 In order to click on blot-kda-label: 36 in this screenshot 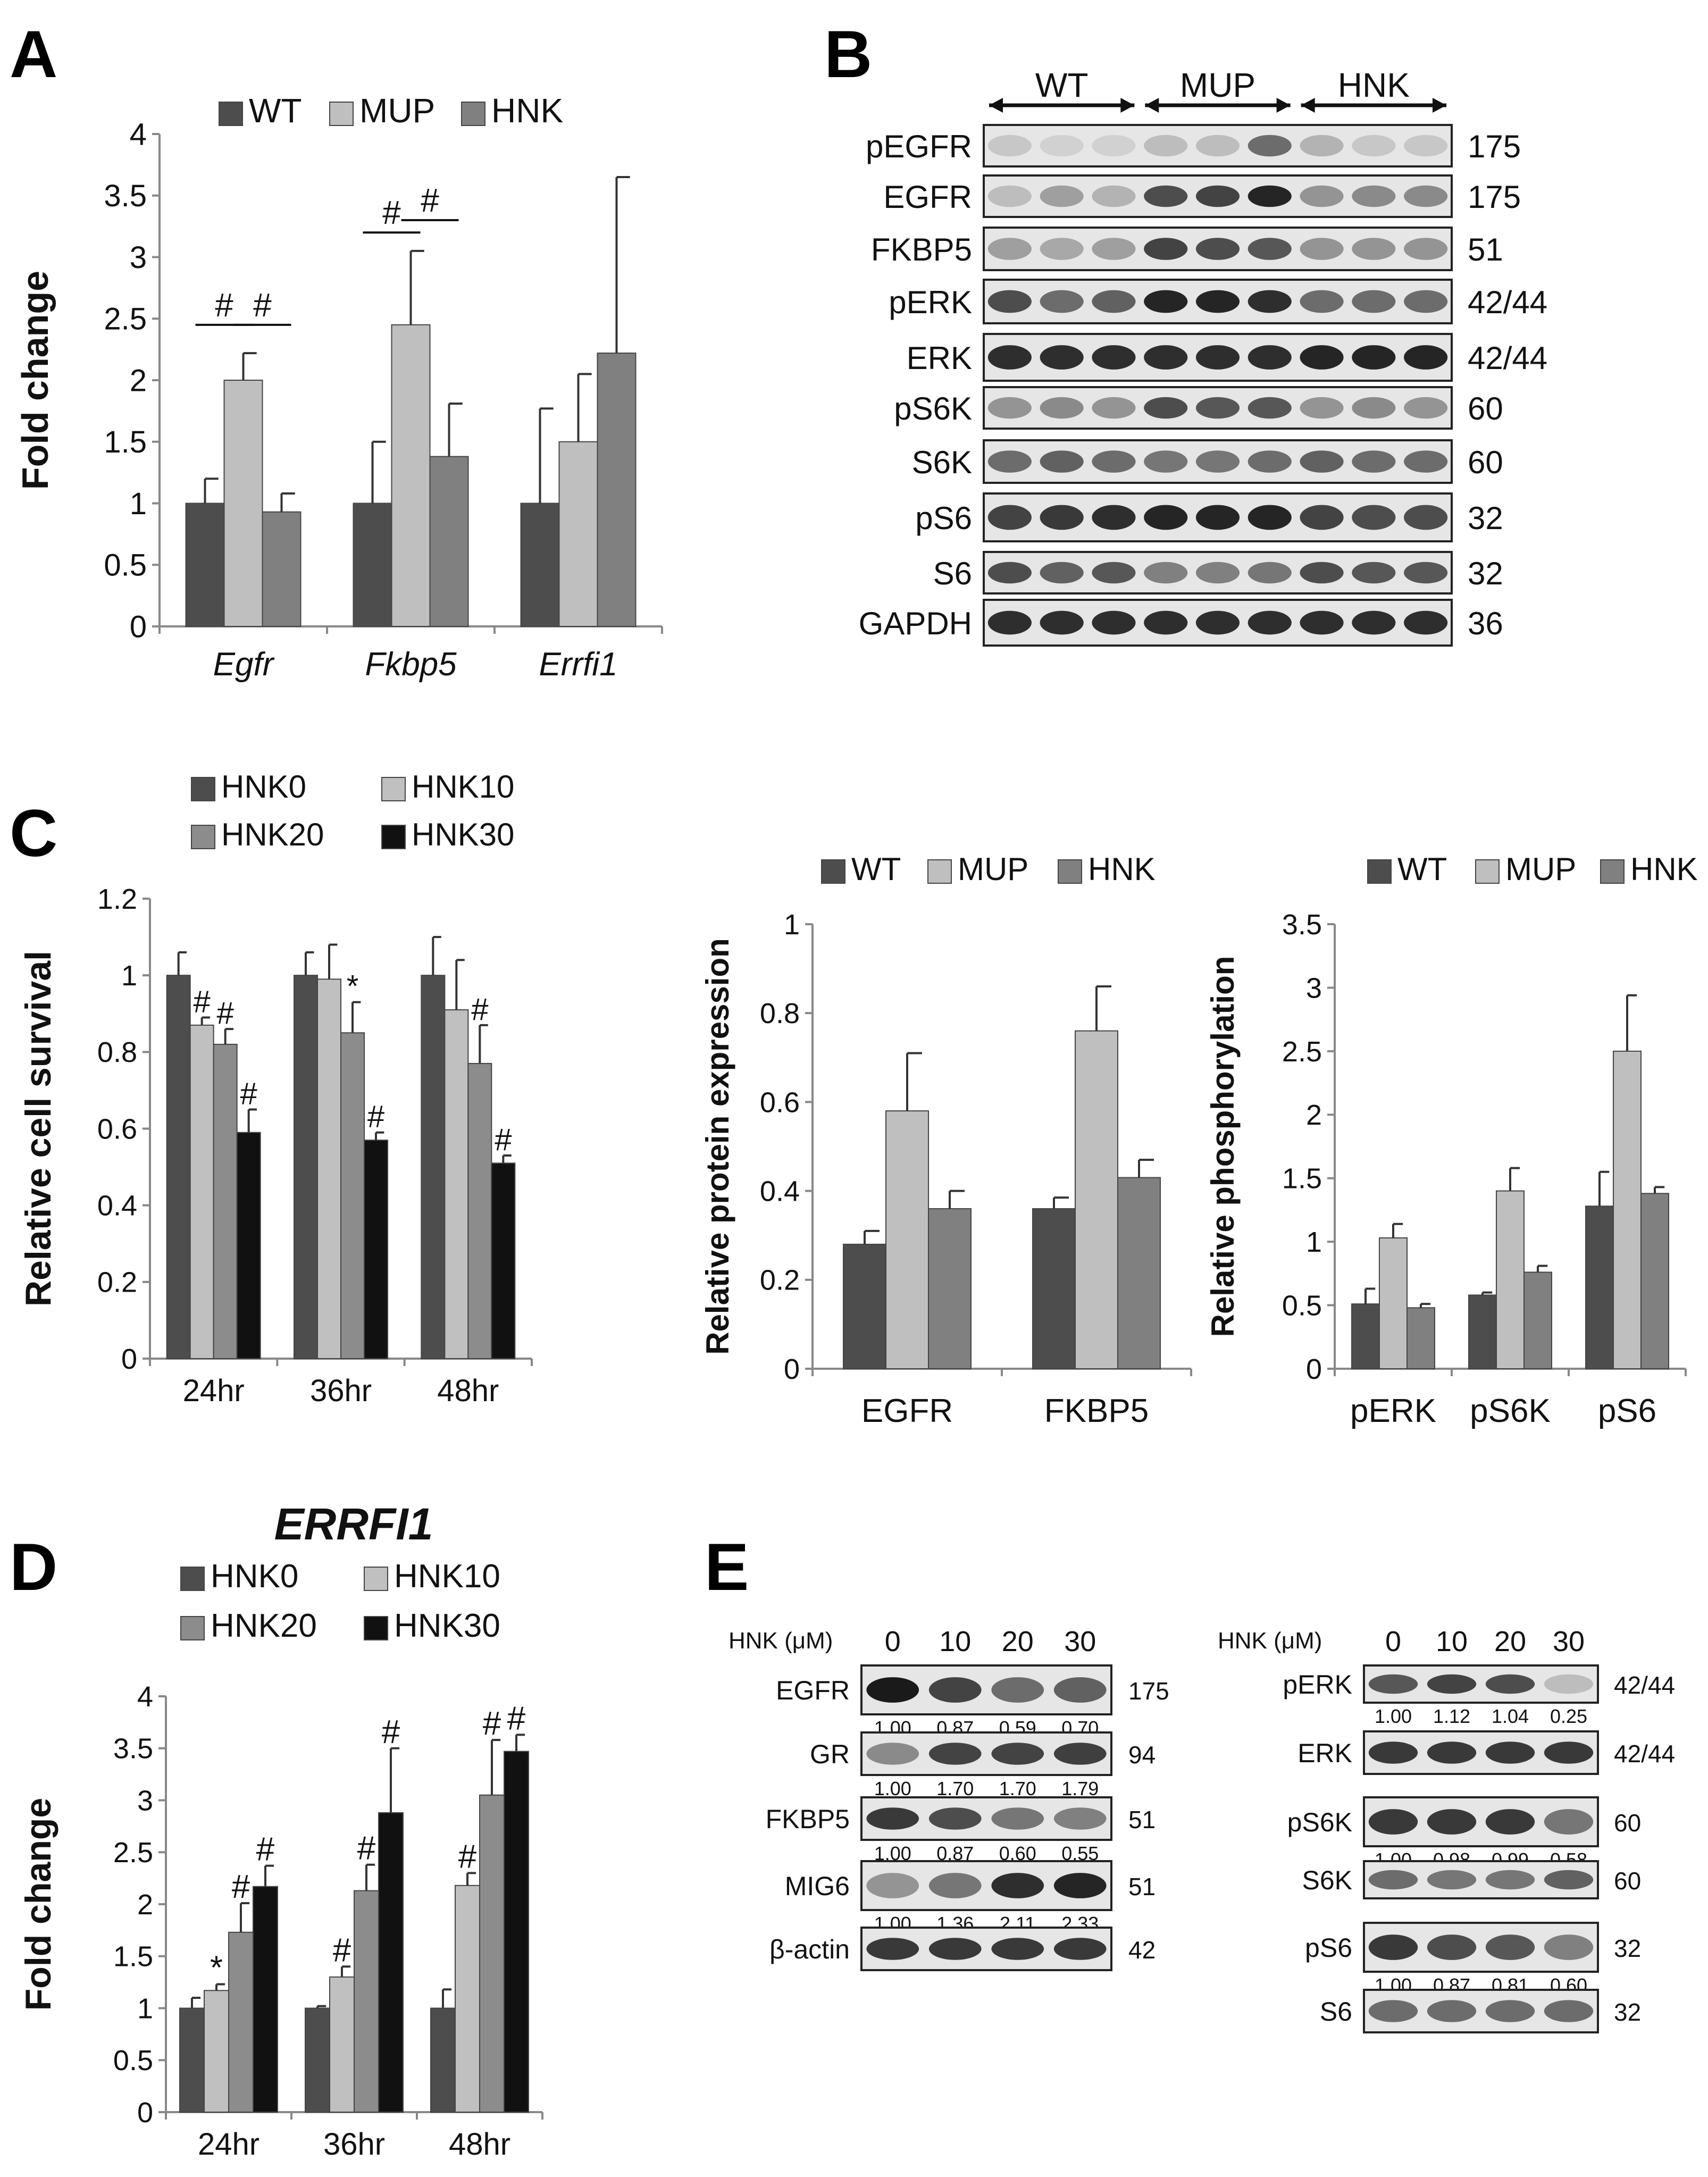, I will do `click(1486, 623)`.